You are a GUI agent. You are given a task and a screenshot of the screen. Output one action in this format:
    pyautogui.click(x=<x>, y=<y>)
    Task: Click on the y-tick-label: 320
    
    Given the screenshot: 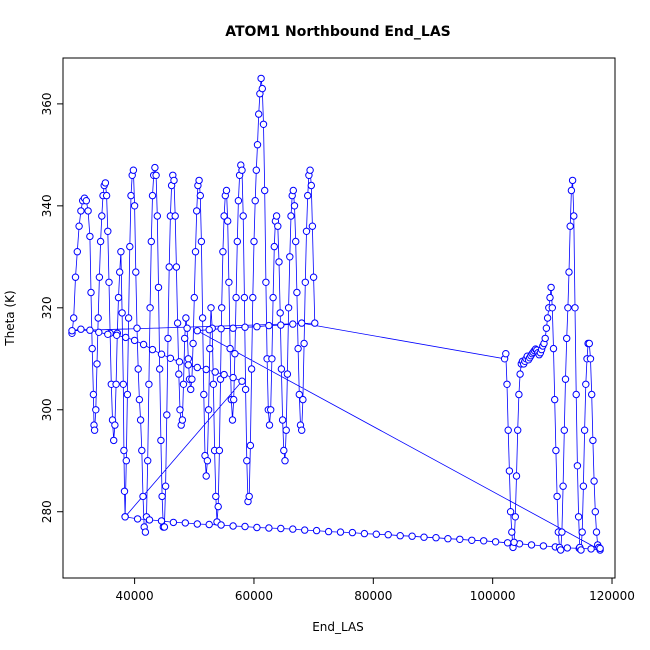 What is the action you would take?
    pyautogui.click(x=47, y=307)
    